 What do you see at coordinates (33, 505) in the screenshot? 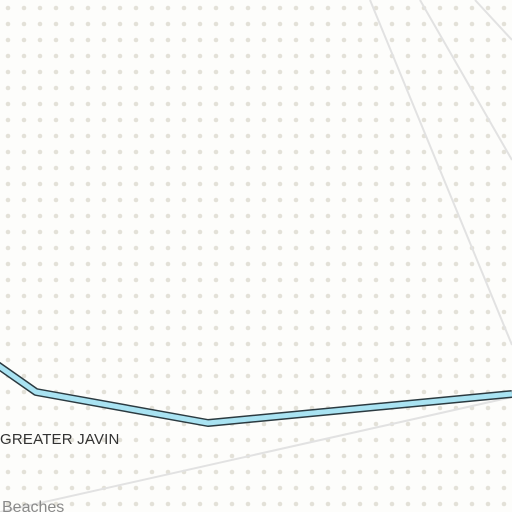
I see `place-label: Beaches` at bounding box center [33, 505].